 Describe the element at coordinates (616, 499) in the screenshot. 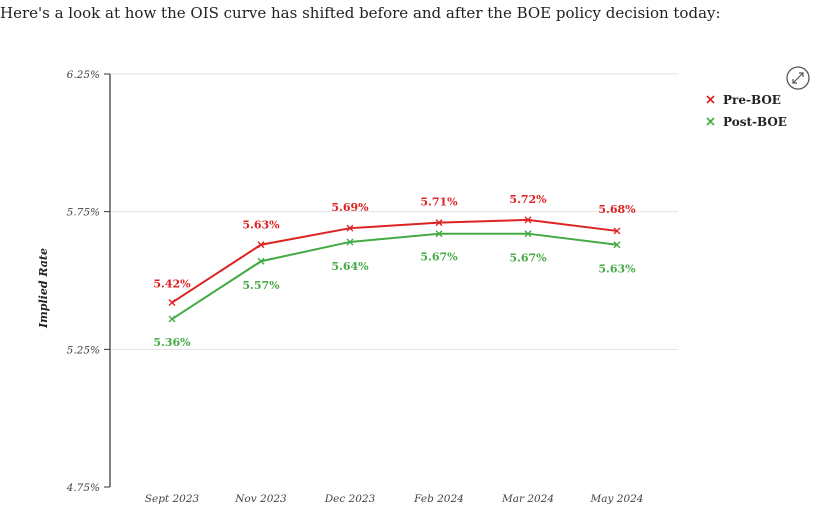

I see `x-tick-label: May 2024` at that location.